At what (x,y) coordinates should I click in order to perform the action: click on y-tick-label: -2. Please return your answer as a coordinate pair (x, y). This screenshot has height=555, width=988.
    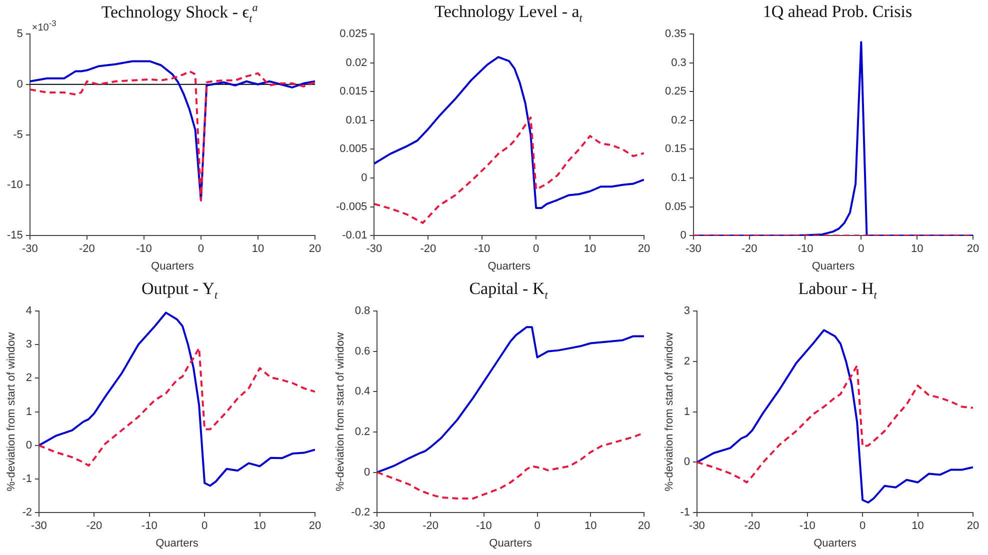
    Looking at the image, I should click on (27, 512).